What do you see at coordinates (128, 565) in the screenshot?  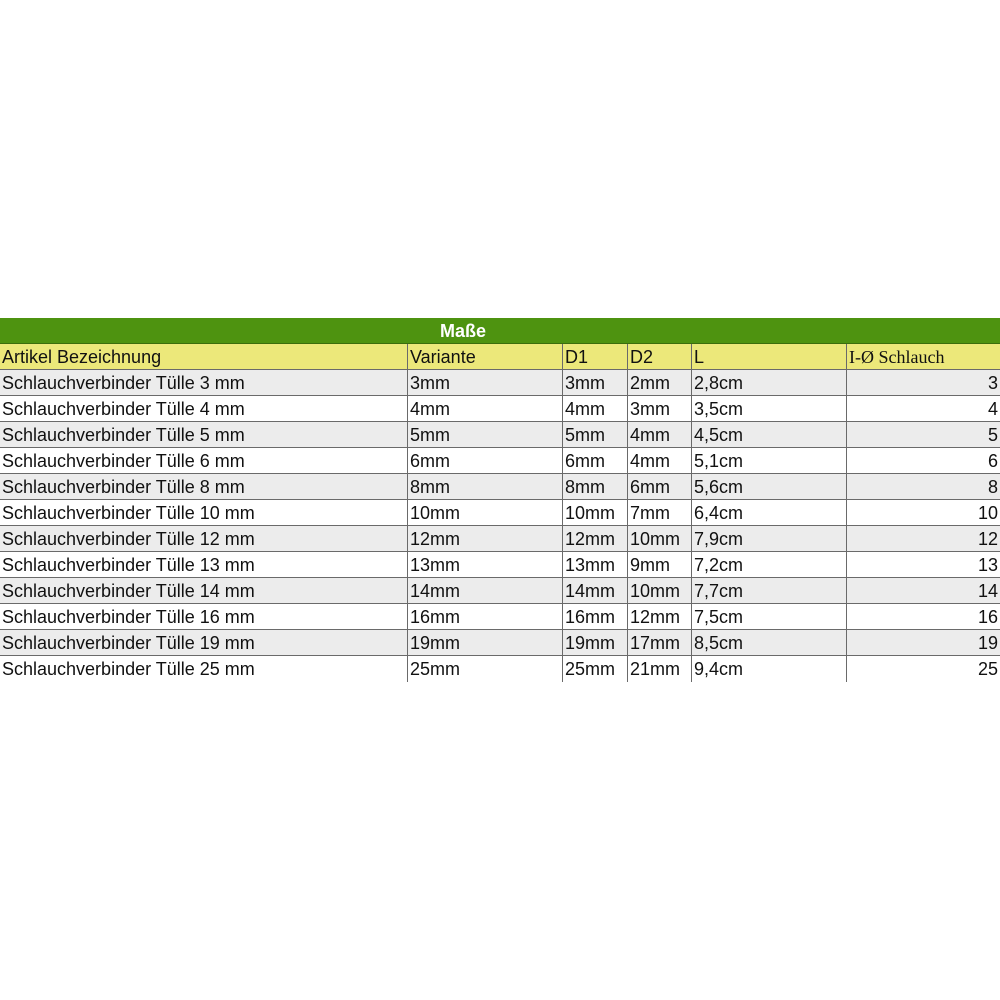 I see `cell-article: Schlauchverbinder Tülle 13 mm` at bounding box center [128, 565].